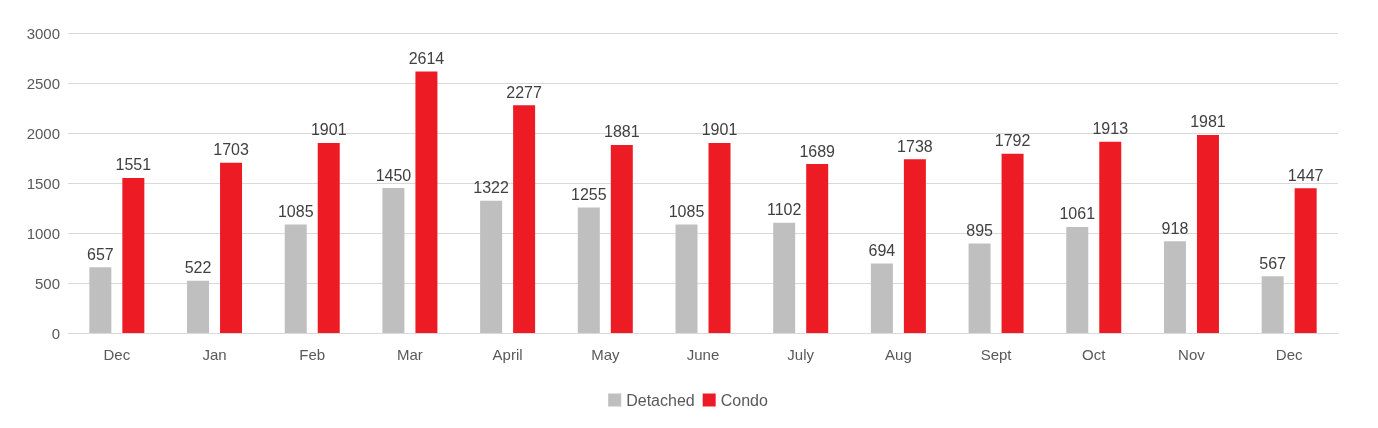 This screenshot has height=428, width=1378. Describe the element at coordinates (996, 354) in the screenshot. I see `x-tick-label: Sept` at that location.